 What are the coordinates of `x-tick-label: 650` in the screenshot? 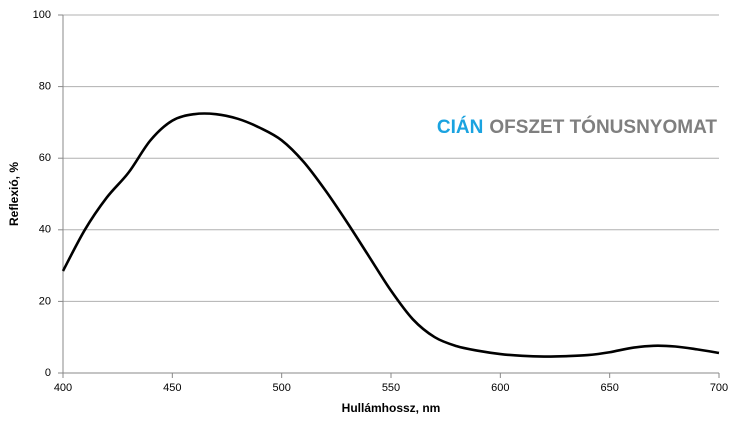 It's located at (609, 388).